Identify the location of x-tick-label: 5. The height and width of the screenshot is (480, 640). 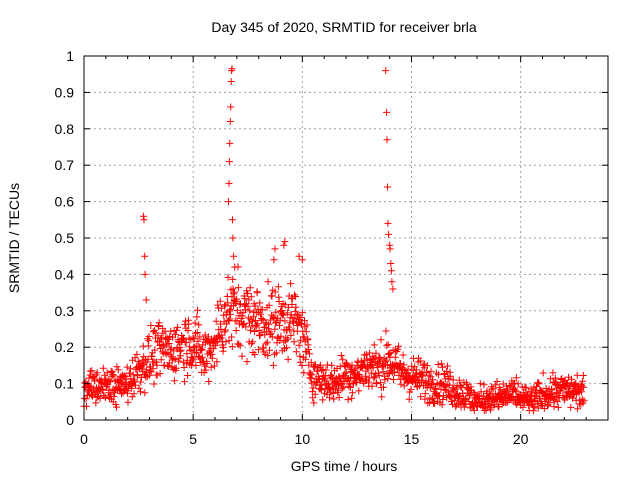
(193, 439).